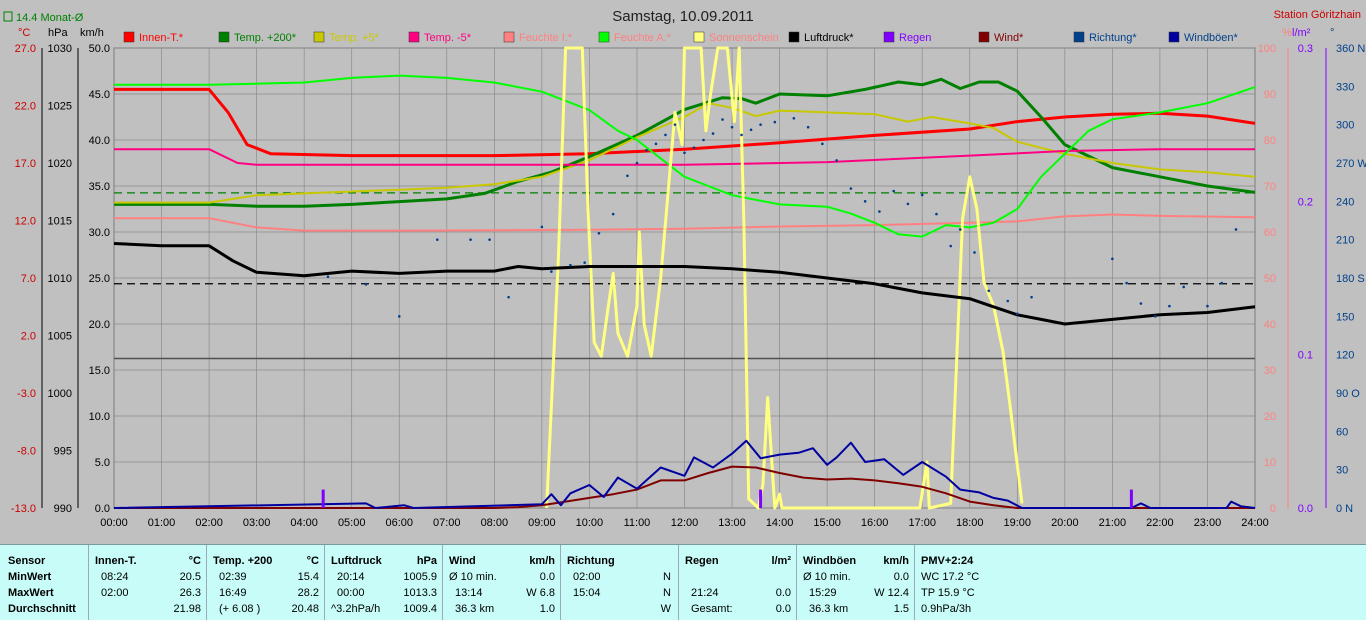 Image resolution: width=1366 pixels, height=620 pixels. What do you see at coordinates (950, 577) in the screenshot?
I see `cell-value: WC 17.2 °C` at bounding box center [950, 577].